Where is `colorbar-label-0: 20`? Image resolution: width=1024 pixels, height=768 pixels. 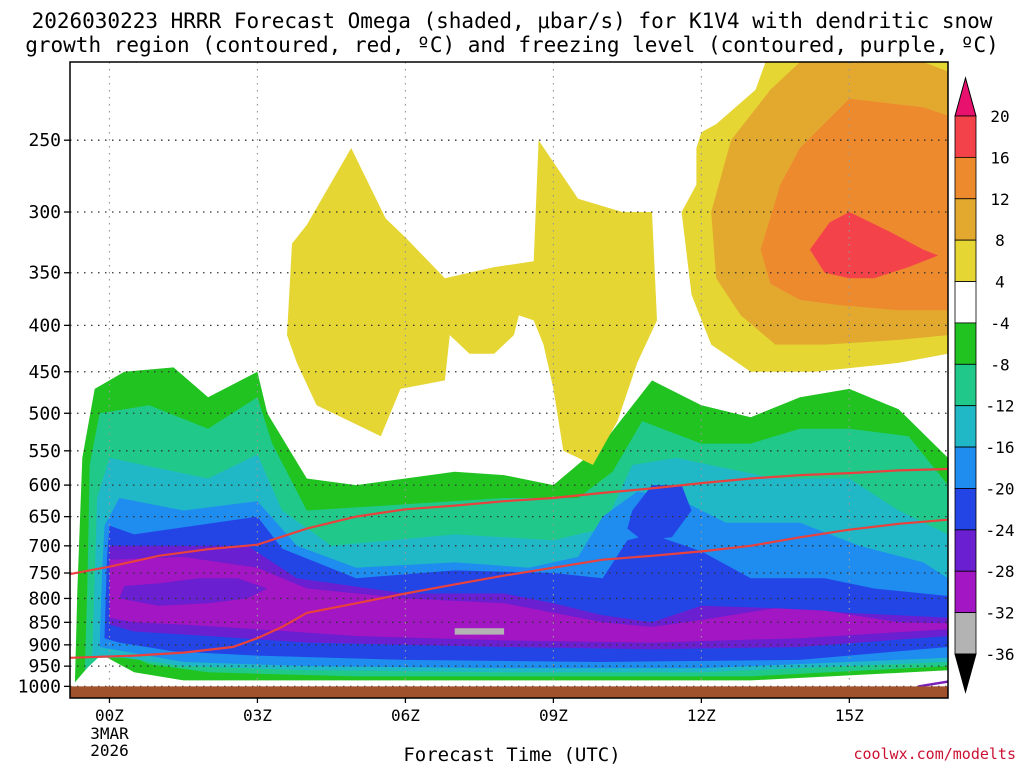 colorbar-label-0: 20 is located at coordinates (999, 116).